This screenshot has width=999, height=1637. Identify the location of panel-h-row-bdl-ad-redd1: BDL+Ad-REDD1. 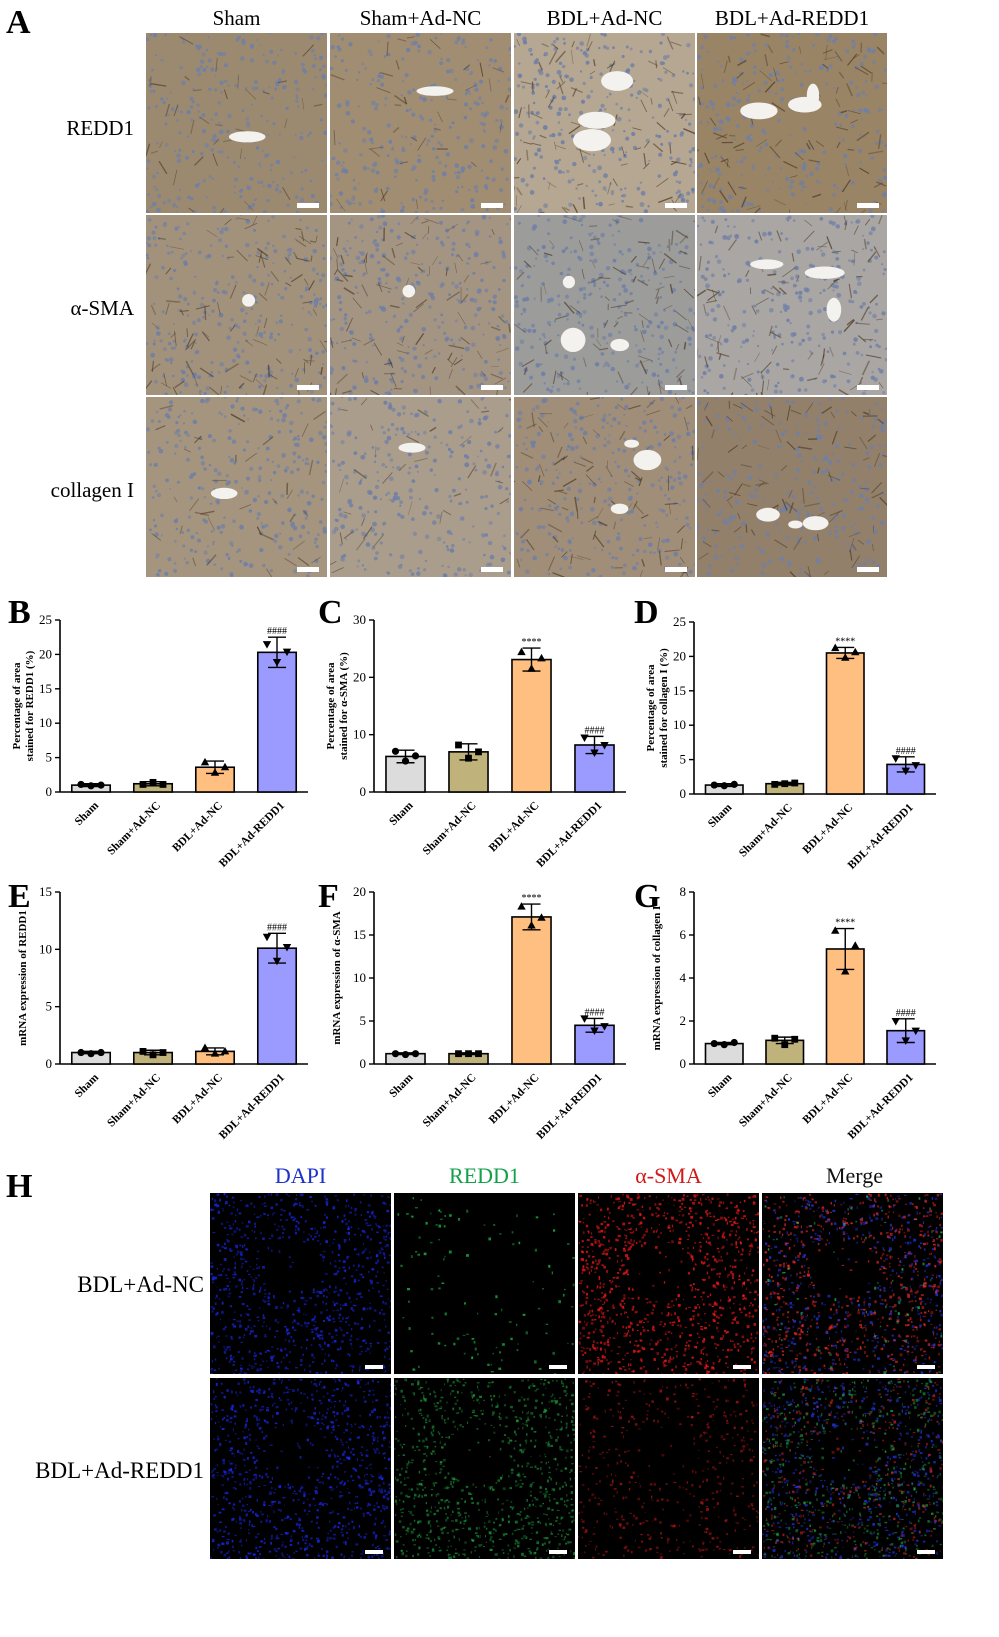
(119, 1470).